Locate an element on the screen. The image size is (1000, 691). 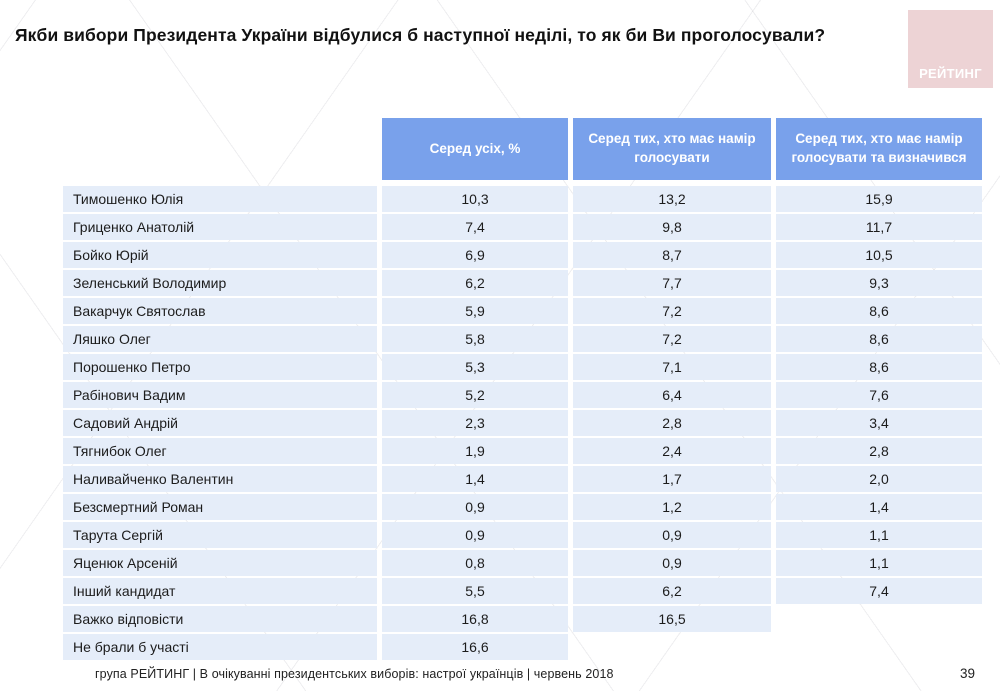
table-row: Безсмертний Роман 0,9 1,2 1,4 is located at coordinates (522, 507).